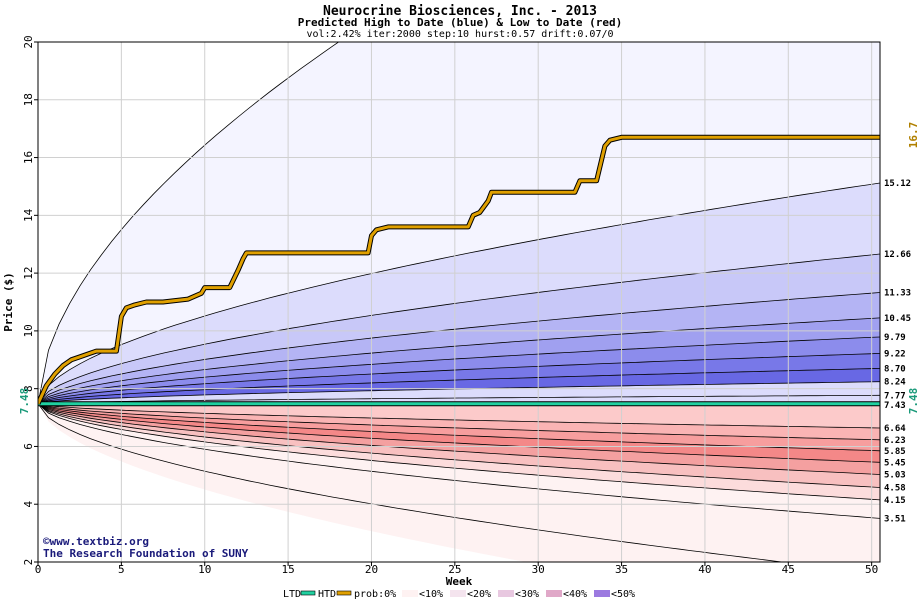 Image resolution: width=920 pixels, height=600 pixels. Describe the element at coordinates (28, 157) in the screenshot. I see `y-tick-label: 16` at that location.